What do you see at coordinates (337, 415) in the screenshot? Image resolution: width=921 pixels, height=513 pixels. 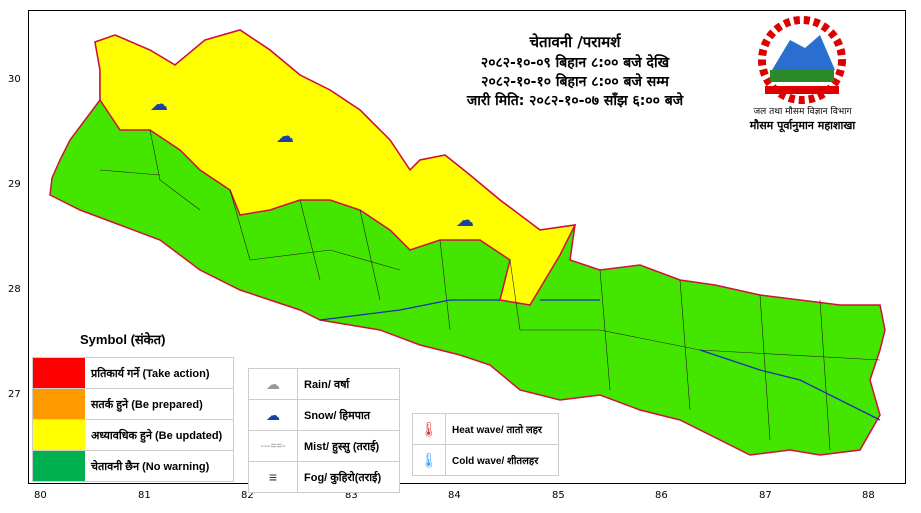 I see `legend-label: Snow/ हिमपात` at bounding box center [337, 415].